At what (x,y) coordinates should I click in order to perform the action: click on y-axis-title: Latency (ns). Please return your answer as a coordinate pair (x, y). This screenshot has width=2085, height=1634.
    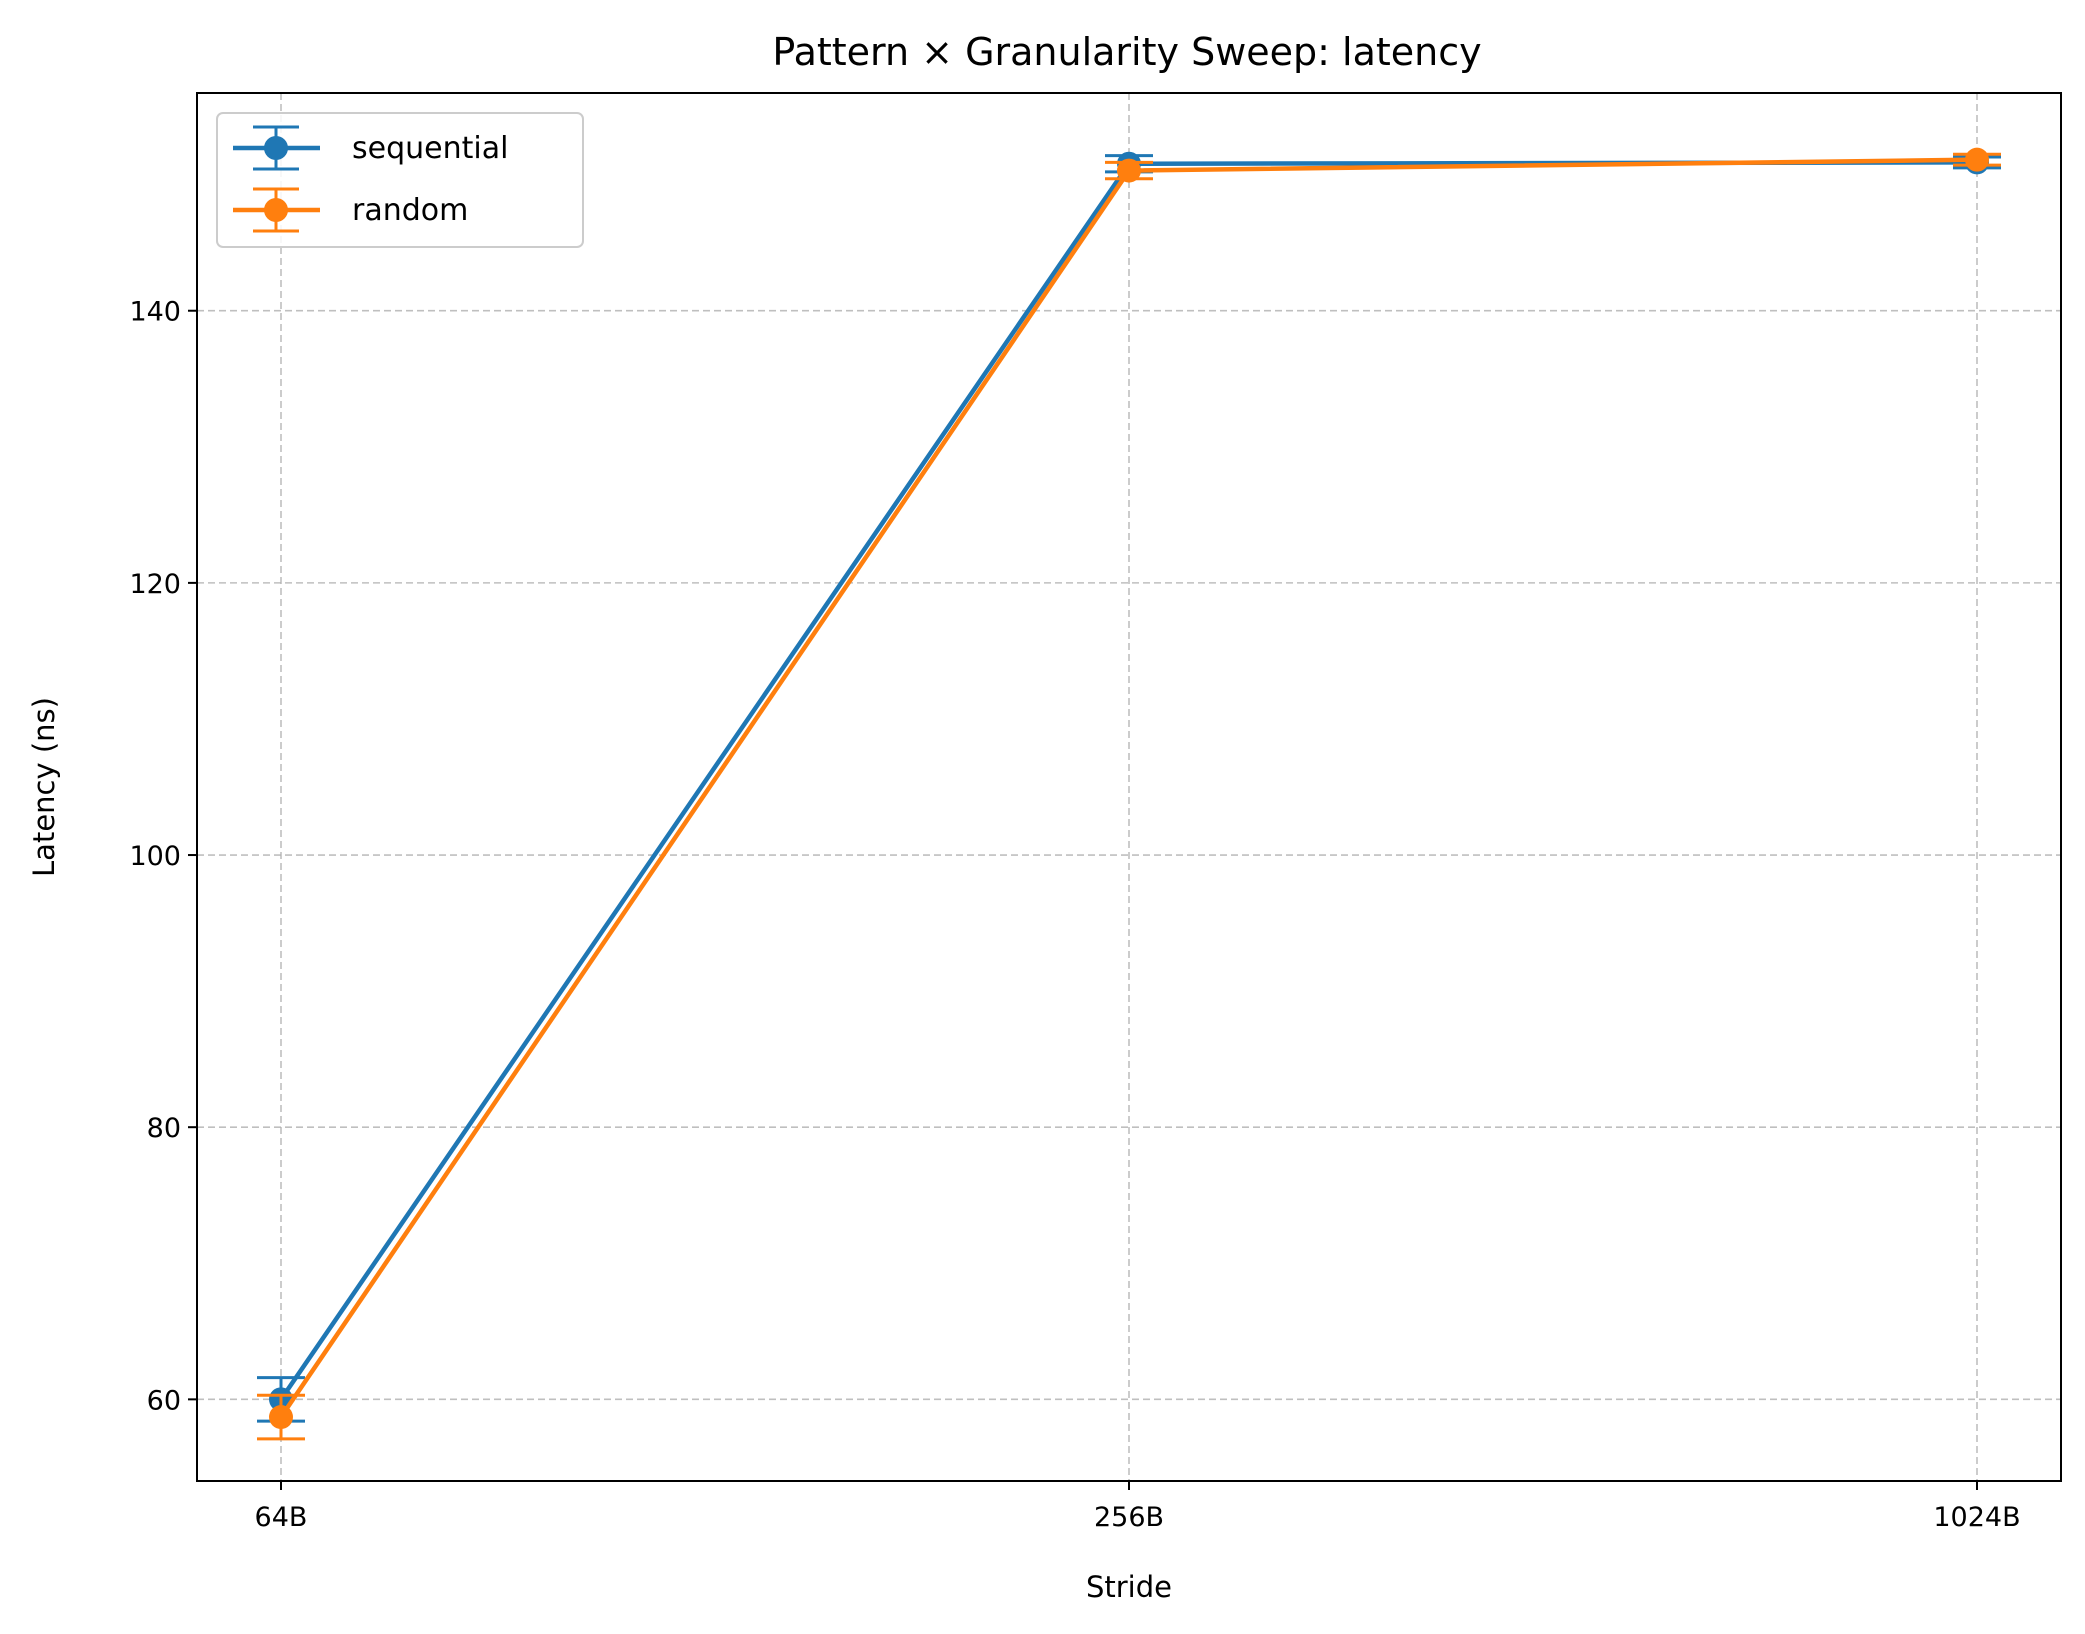
    Looking at the image, I should click on (44, 787).